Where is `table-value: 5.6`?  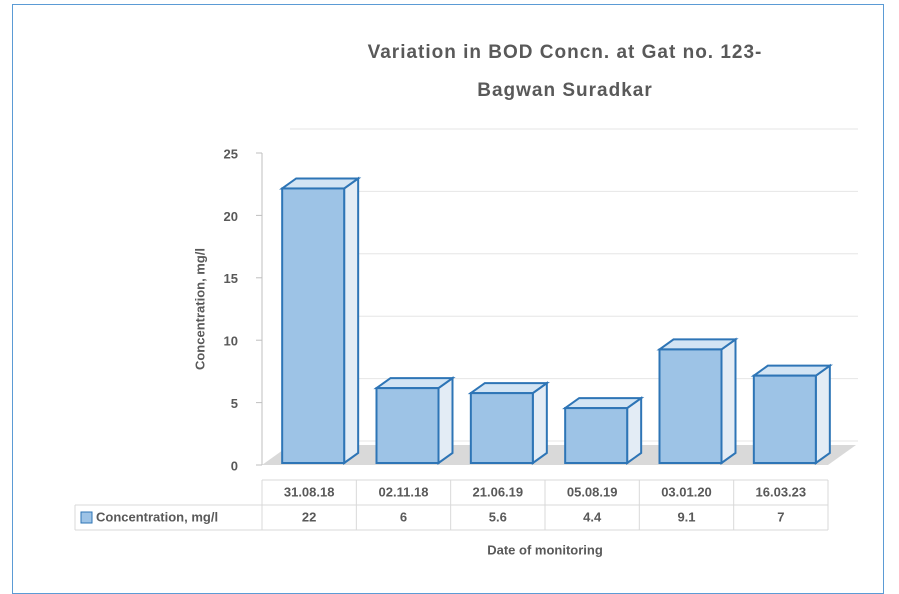
table-value: 5.6 is located at coordinates (498, 516).